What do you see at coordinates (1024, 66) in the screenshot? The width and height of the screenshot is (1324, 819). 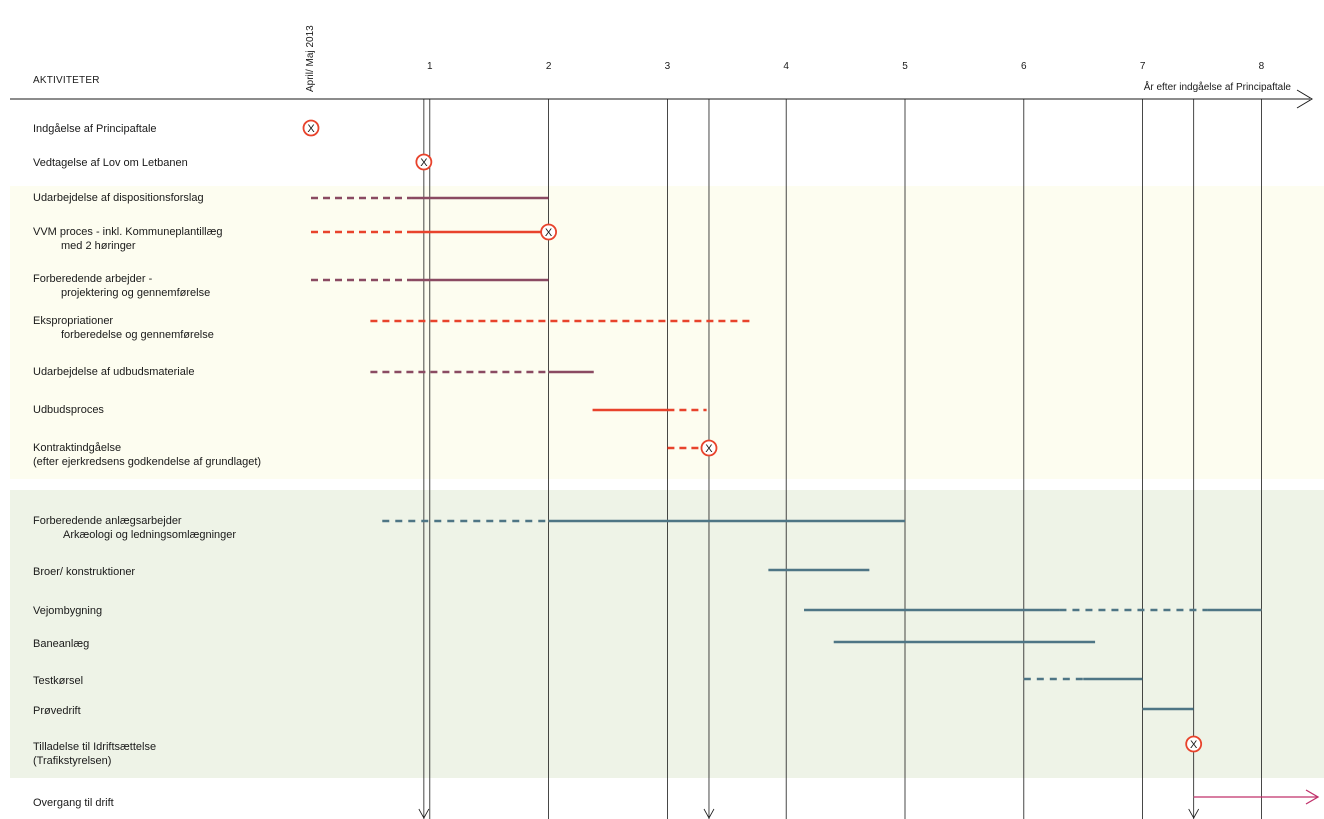 I see `year-tick-label: 6` at bounding box center [1024, 66].